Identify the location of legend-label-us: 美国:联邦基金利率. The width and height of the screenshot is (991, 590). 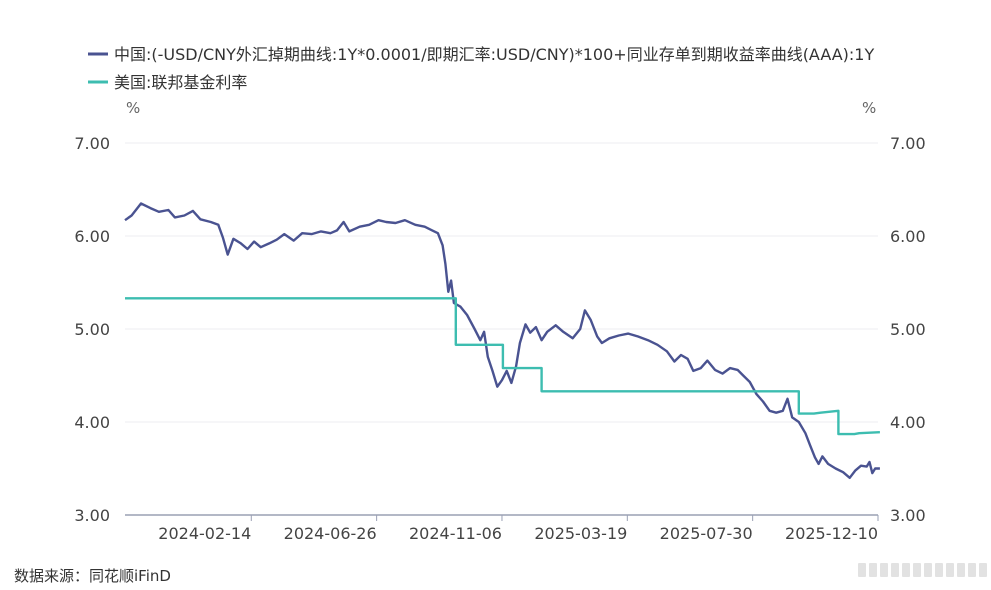
(180, 82).